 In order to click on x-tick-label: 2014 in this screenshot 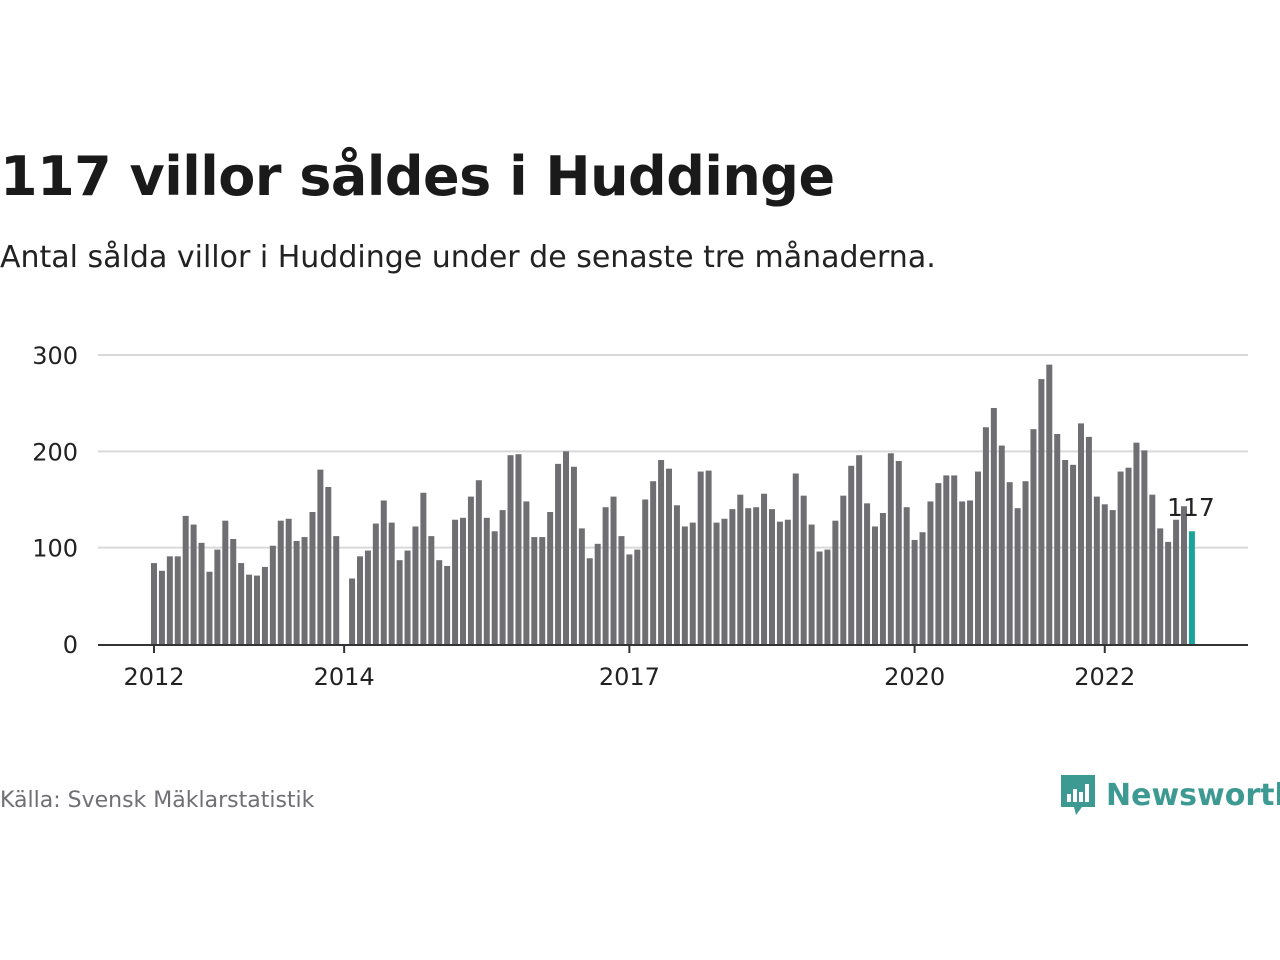, I will do `click(344, 677)`.